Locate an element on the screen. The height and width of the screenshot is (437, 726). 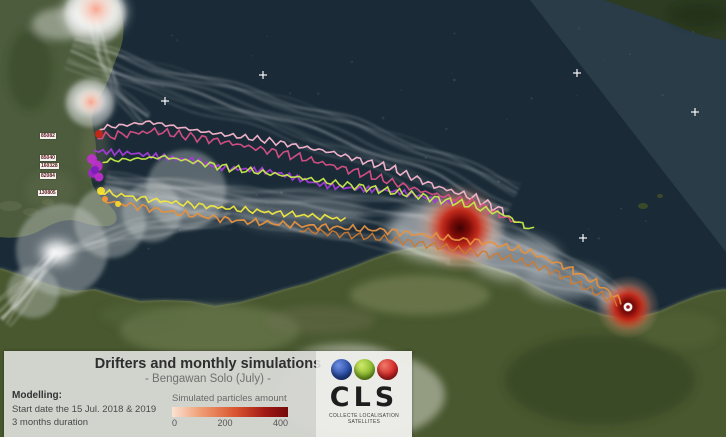
modelling-heading: Modelling: is located at coordinates (37, 395).